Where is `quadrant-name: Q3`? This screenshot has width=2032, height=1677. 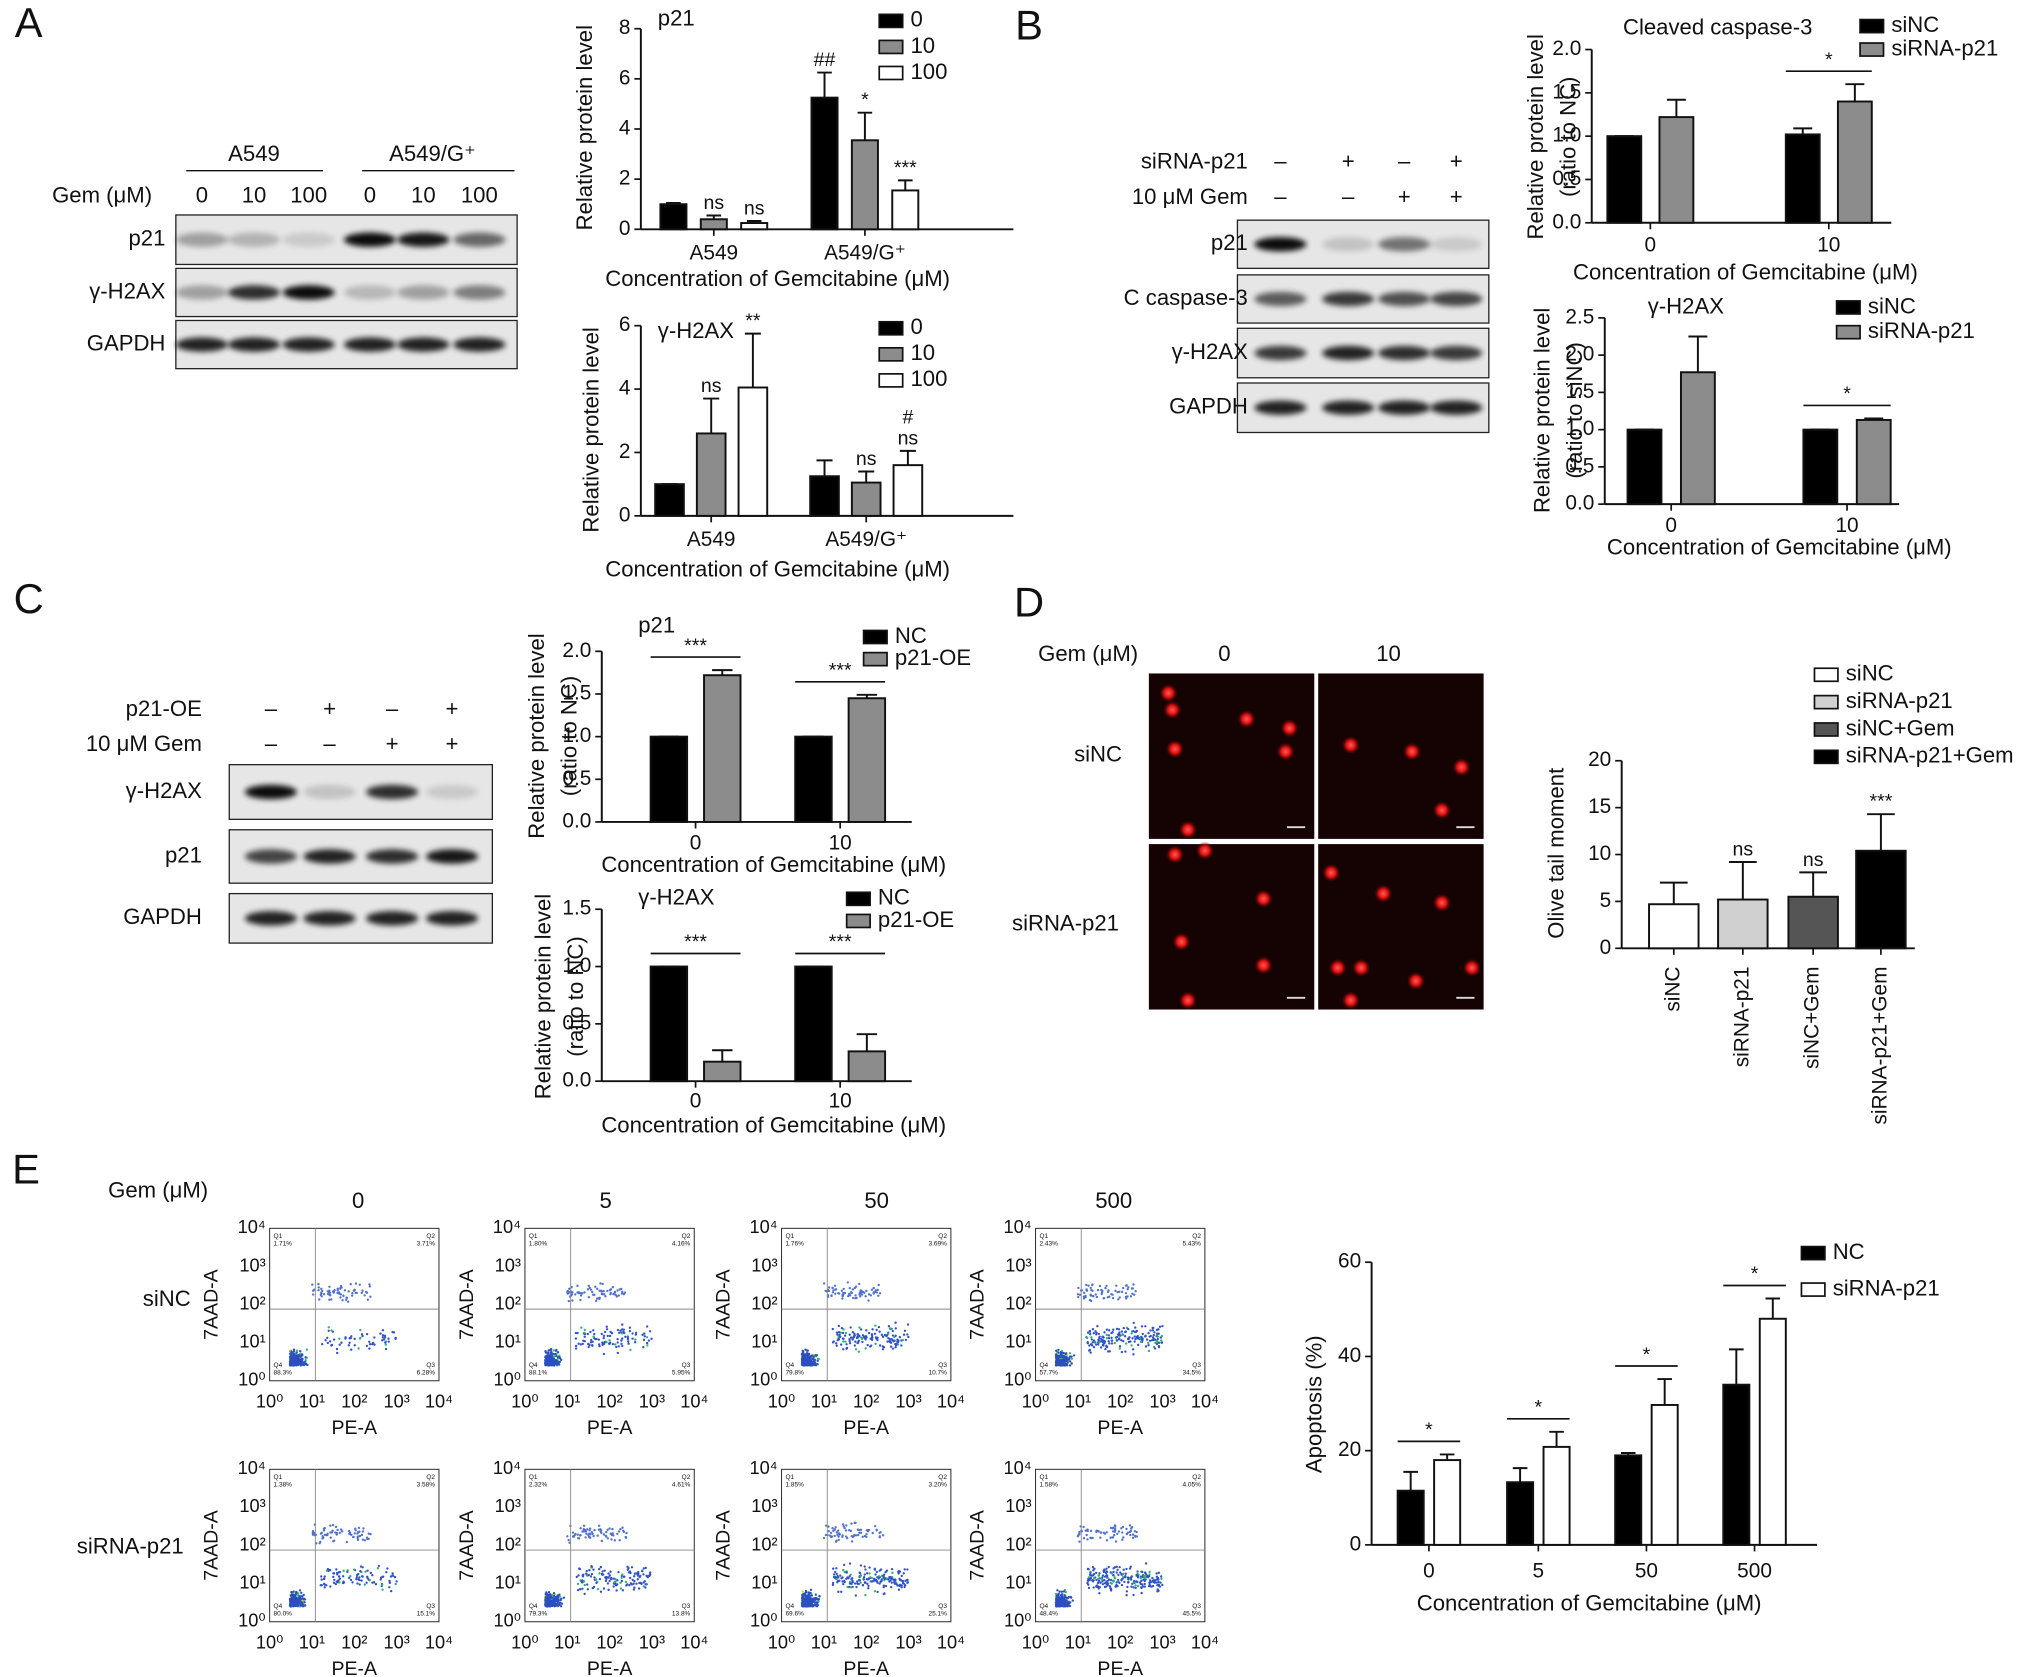 quadrant-name: Q3 is located at coordinates (942, 1365).